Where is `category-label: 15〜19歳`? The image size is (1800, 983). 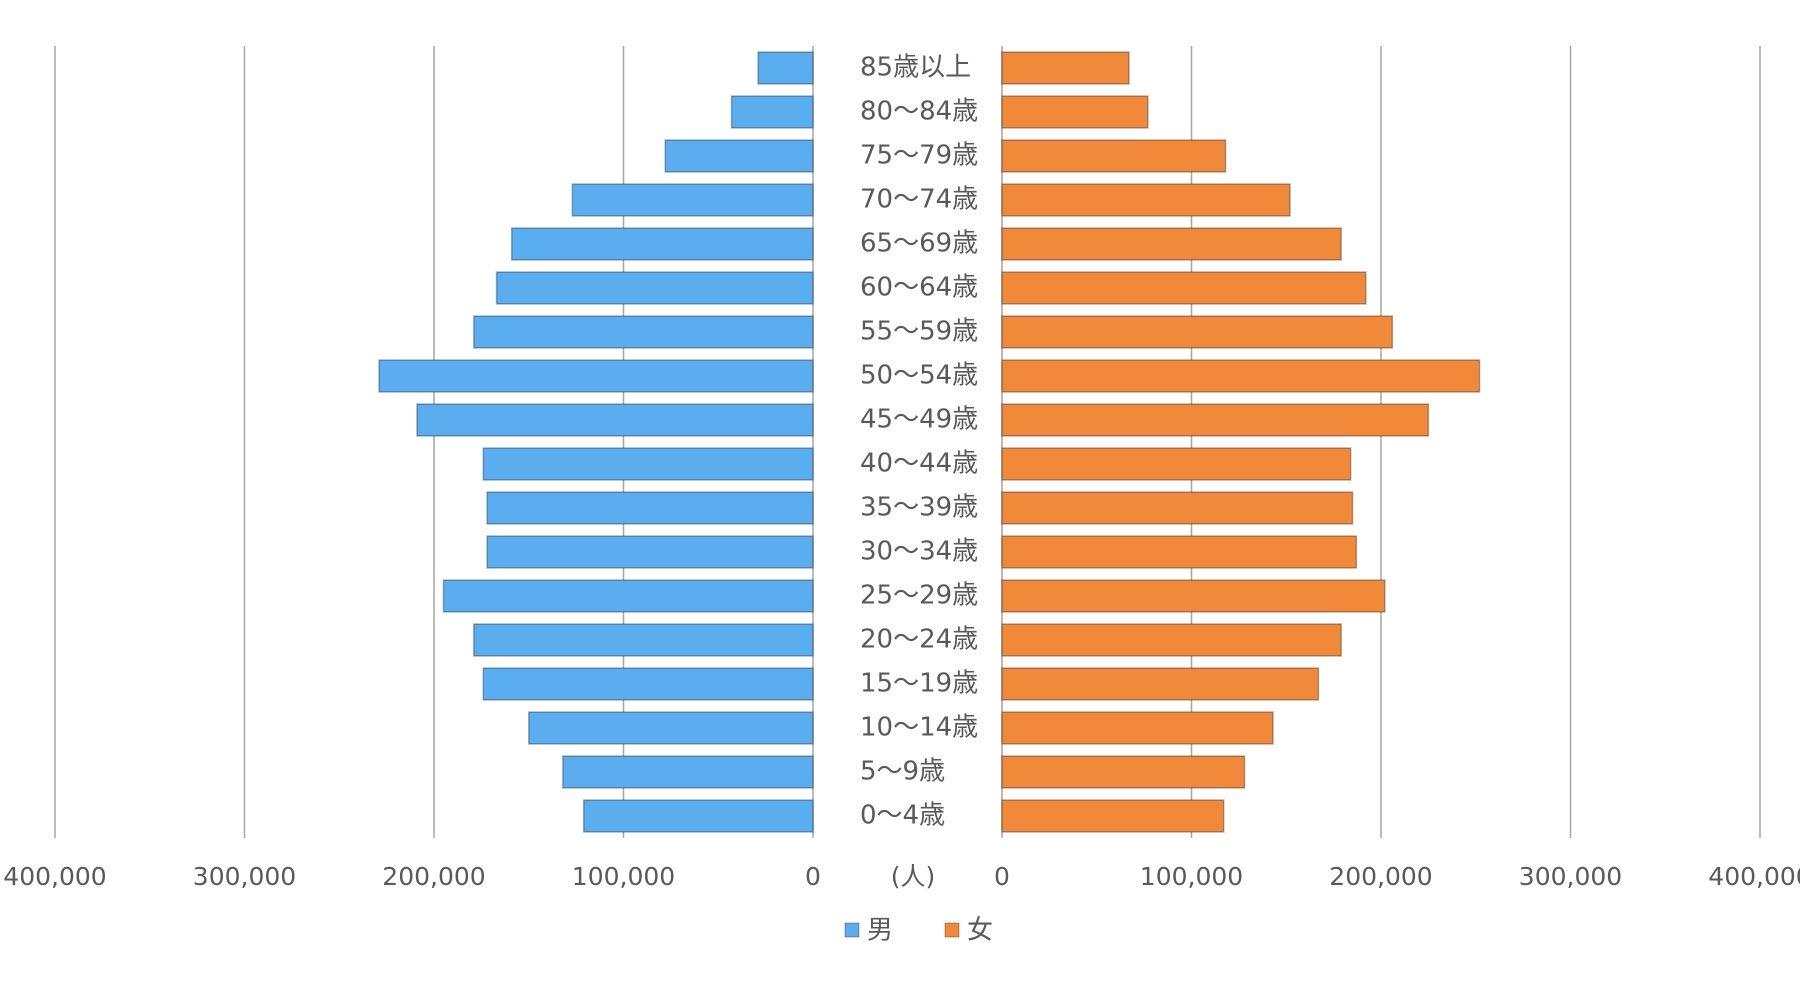
category-label: 15〜19歳 is located at coordinates (919, 684).